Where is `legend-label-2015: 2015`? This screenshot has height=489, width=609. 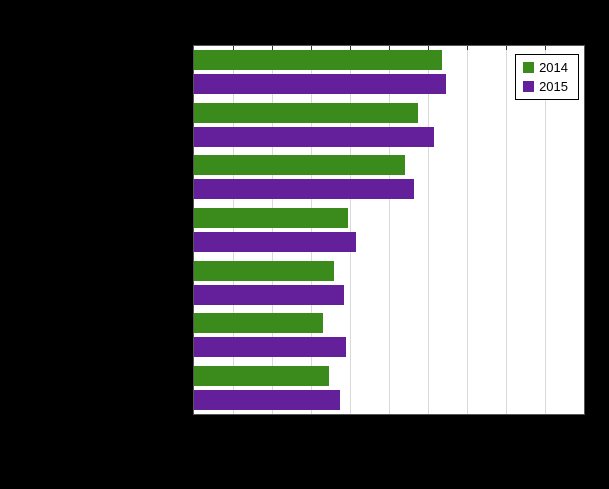
legend-label-2015: 2015 is located at coordinates (553, 86).